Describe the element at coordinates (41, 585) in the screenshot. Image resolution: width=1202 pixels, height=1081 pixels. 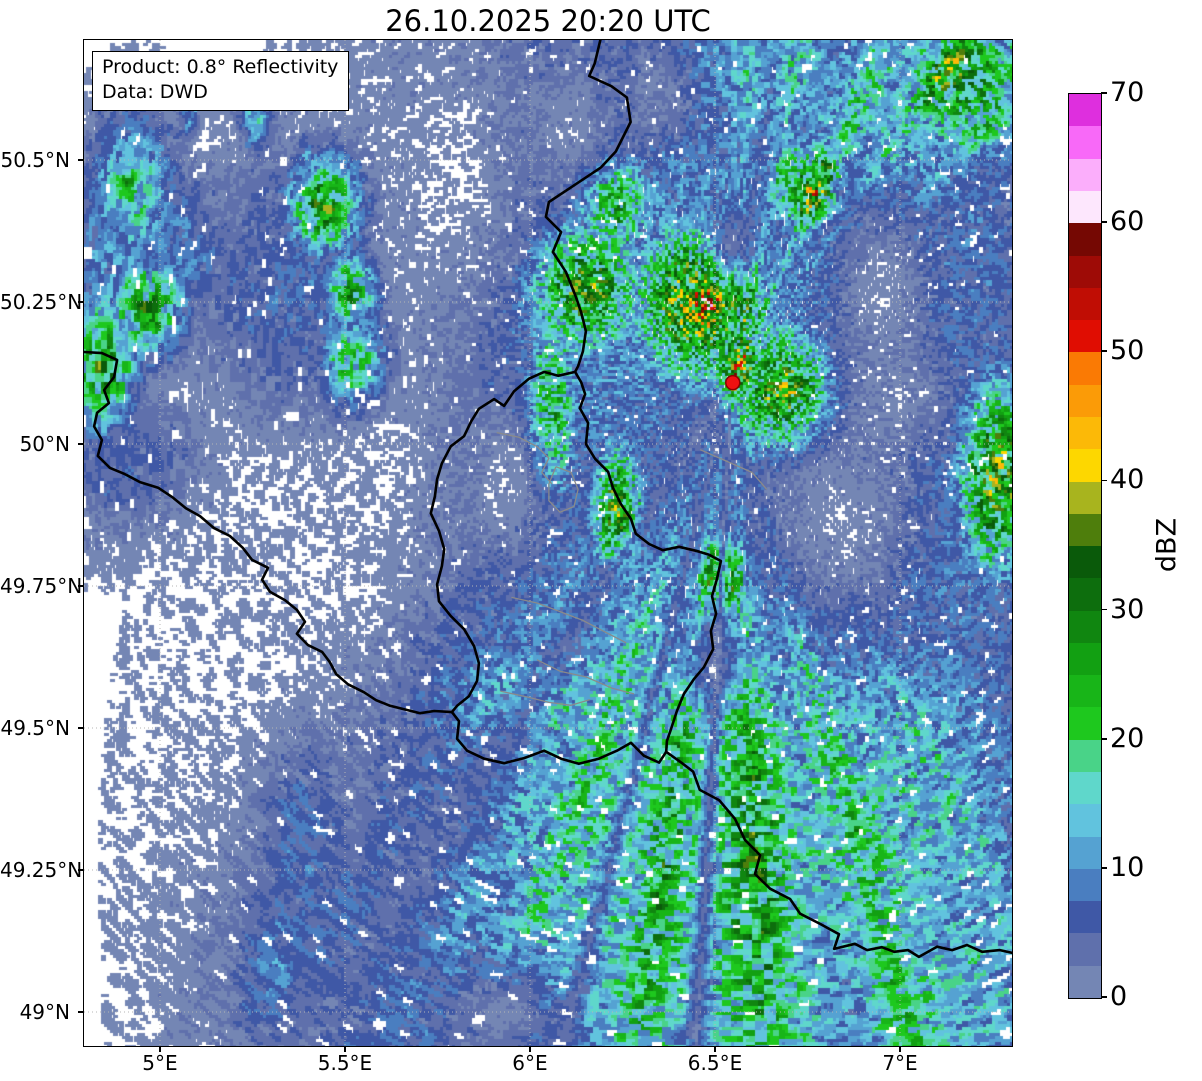
I see `y-tick-label: 49.75°N` at that location.